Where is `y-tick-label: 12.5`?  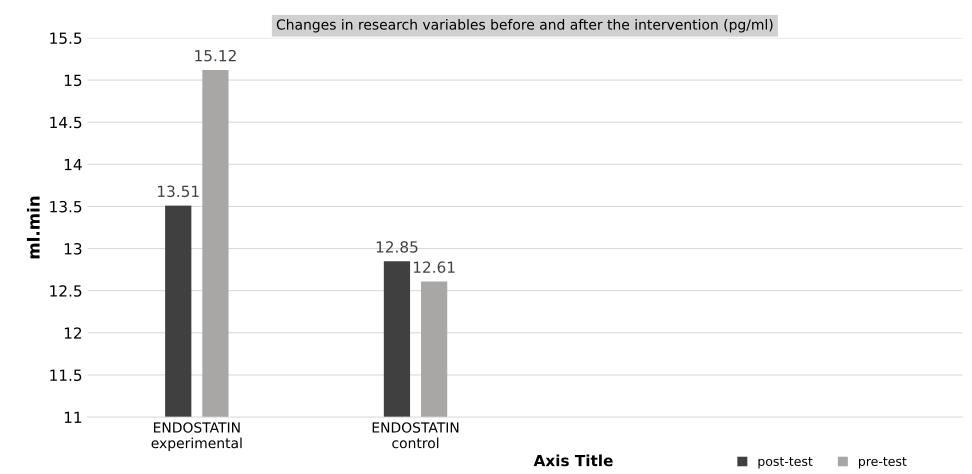
y-tick-label: 12.5 is located at coordinates (66, 291).